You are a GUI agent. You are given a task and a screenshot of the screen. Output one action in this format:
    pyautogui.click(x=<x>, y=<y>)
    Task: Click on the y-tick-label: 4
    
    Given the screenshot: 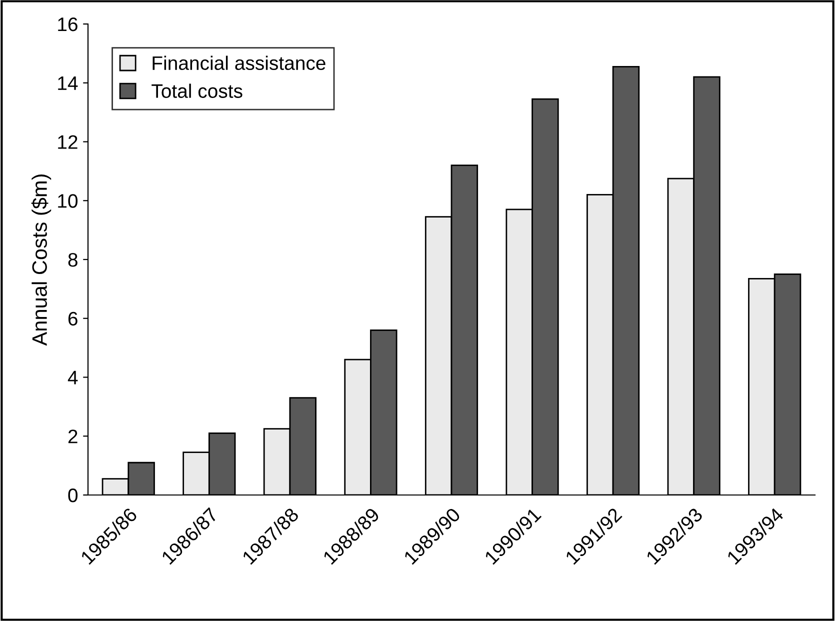 What is the action you would take?
    pyautogui.click(x=73, y=377)
    